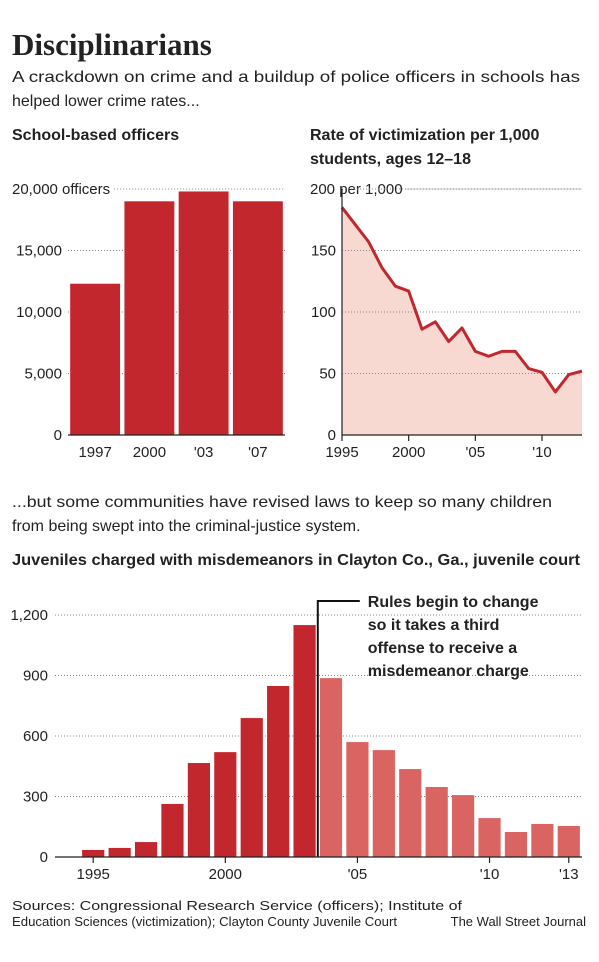 The height and width of the screenshot is (962, 599). I want to click on chart-title: Rate of victimization per 1,000, so click(425, 135).